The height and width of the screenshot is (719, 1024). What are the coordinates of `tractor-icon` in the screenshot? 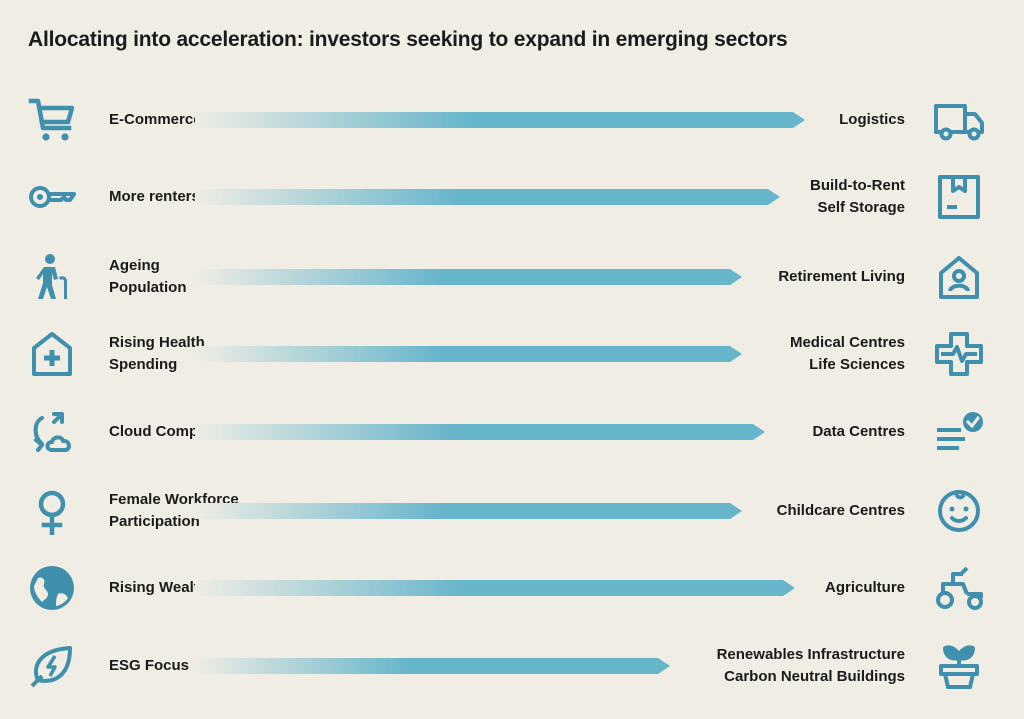 It's located at (959, 588).